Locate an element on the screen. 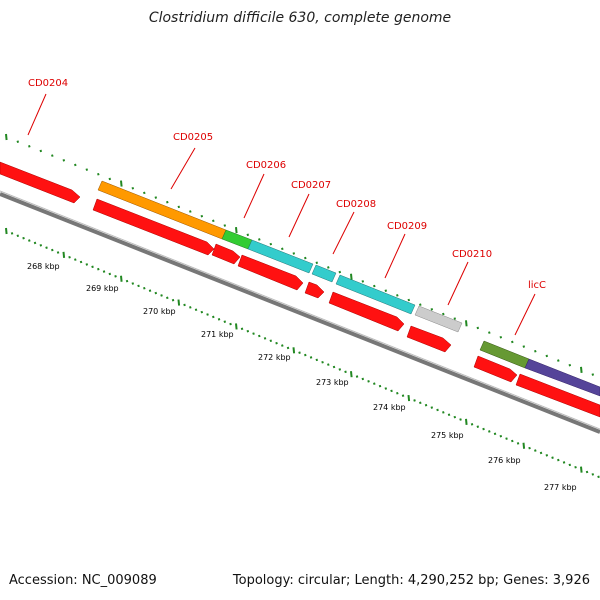  scale-label: 277 kbp is located at coordinates (560, 487).